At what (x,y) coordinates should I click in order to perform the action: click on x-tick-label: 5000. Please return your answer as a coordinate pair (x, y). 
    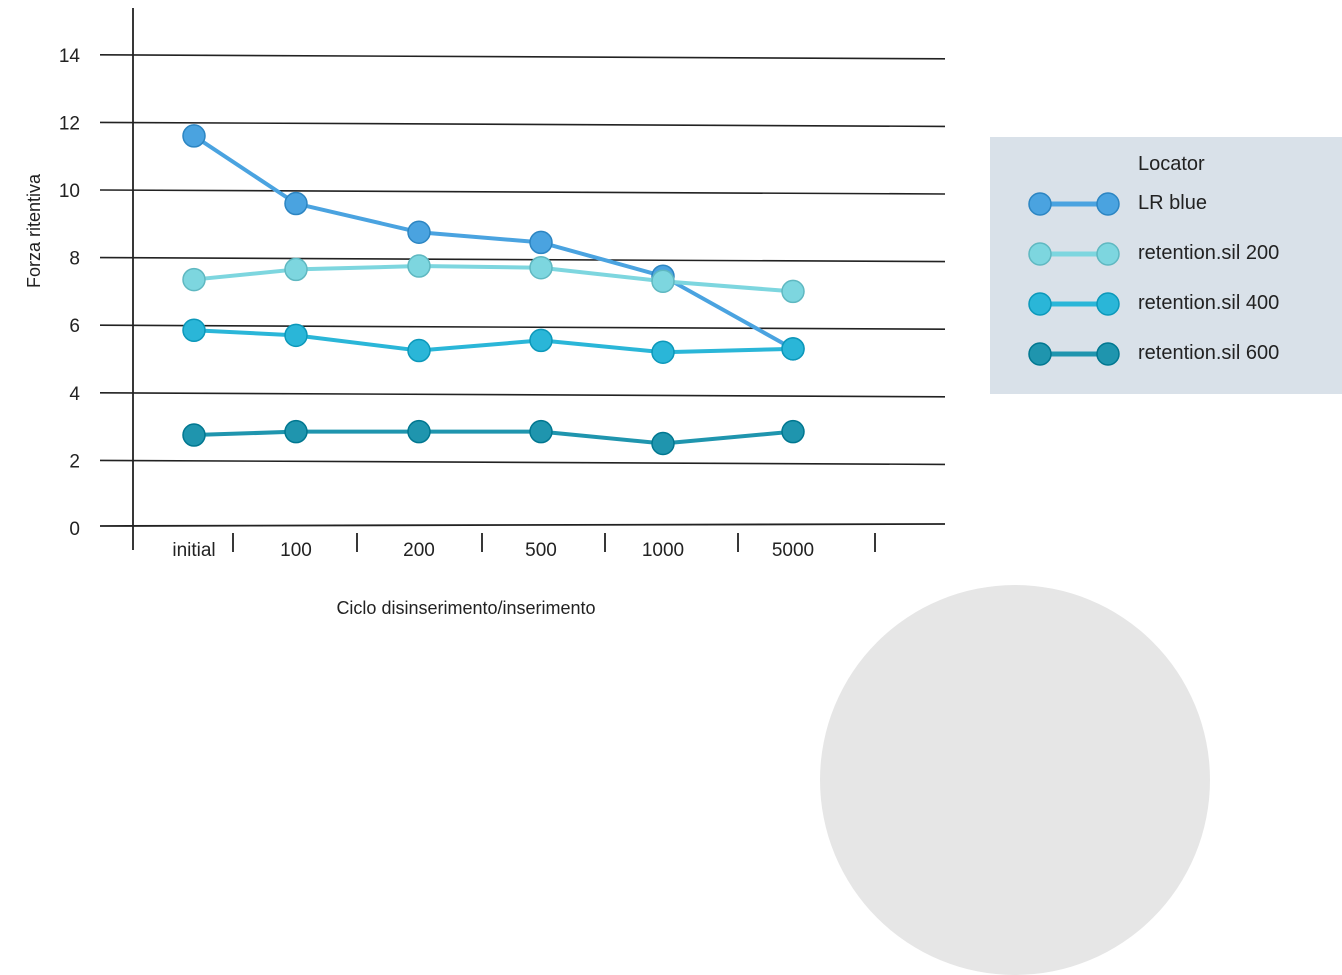
    Looking at the image, I should click on (793, 550).